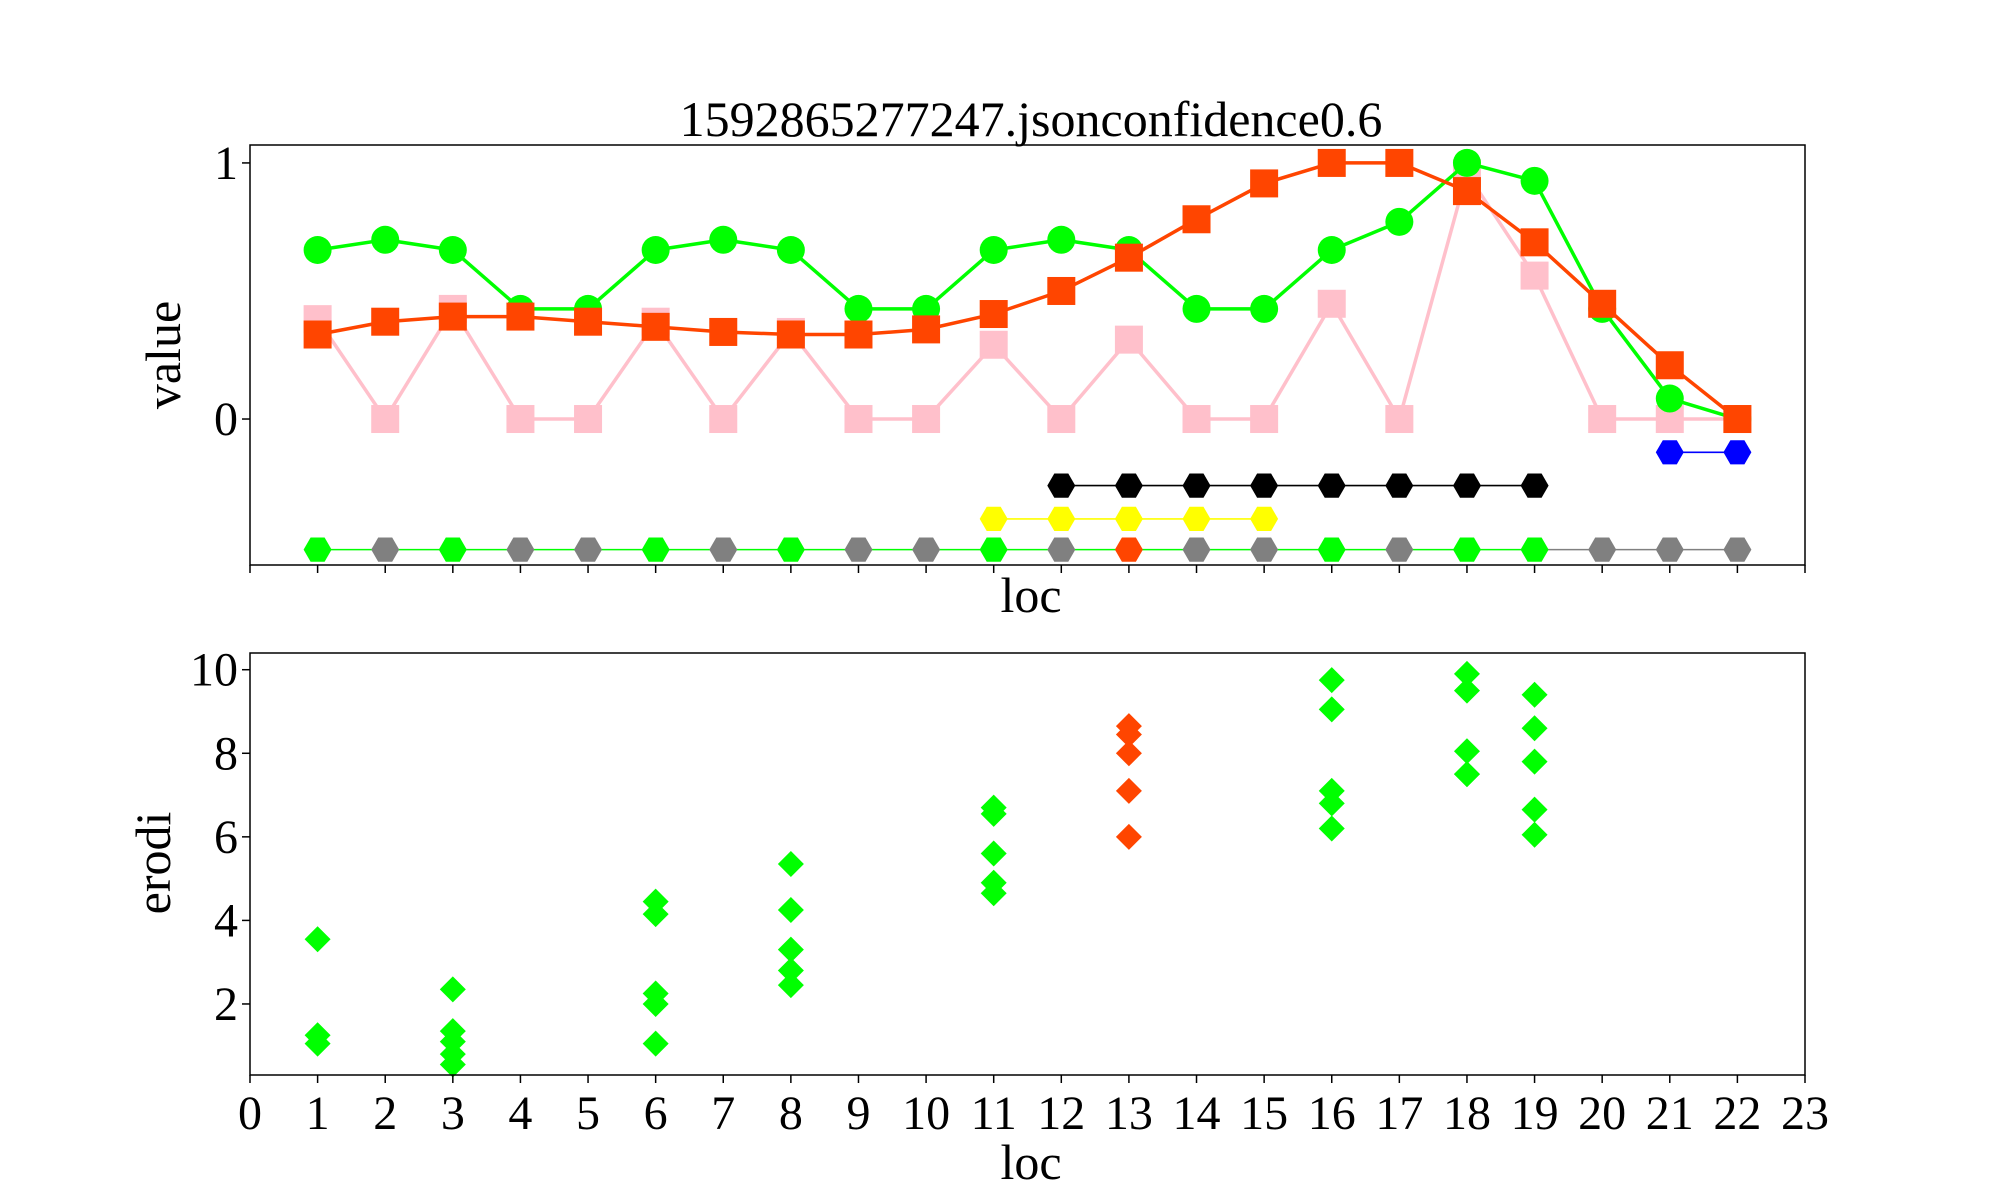 The image size is (2000, 1200). I want to click on bottom-xticks: 0 1 2 3 4 5 6 7 8 9 10 11 12 13 14 15 16 17 18 19 20 21 22 23, so click(1033, 1107).